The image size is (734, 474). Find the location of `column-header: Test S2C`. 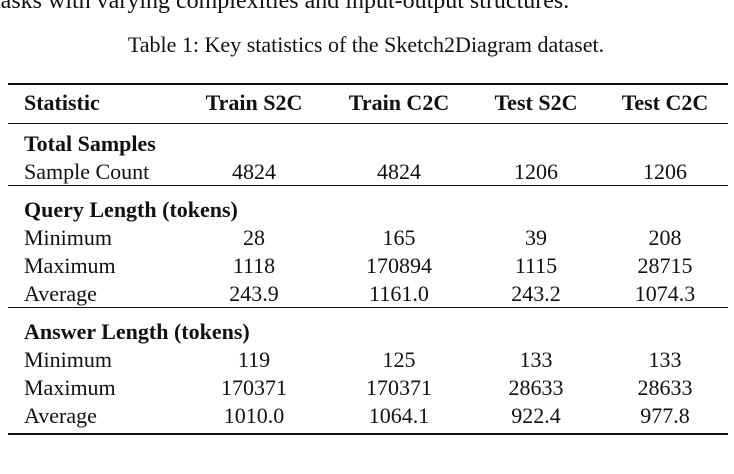

column-header: Test S2C is located at coordinates (536, 102).